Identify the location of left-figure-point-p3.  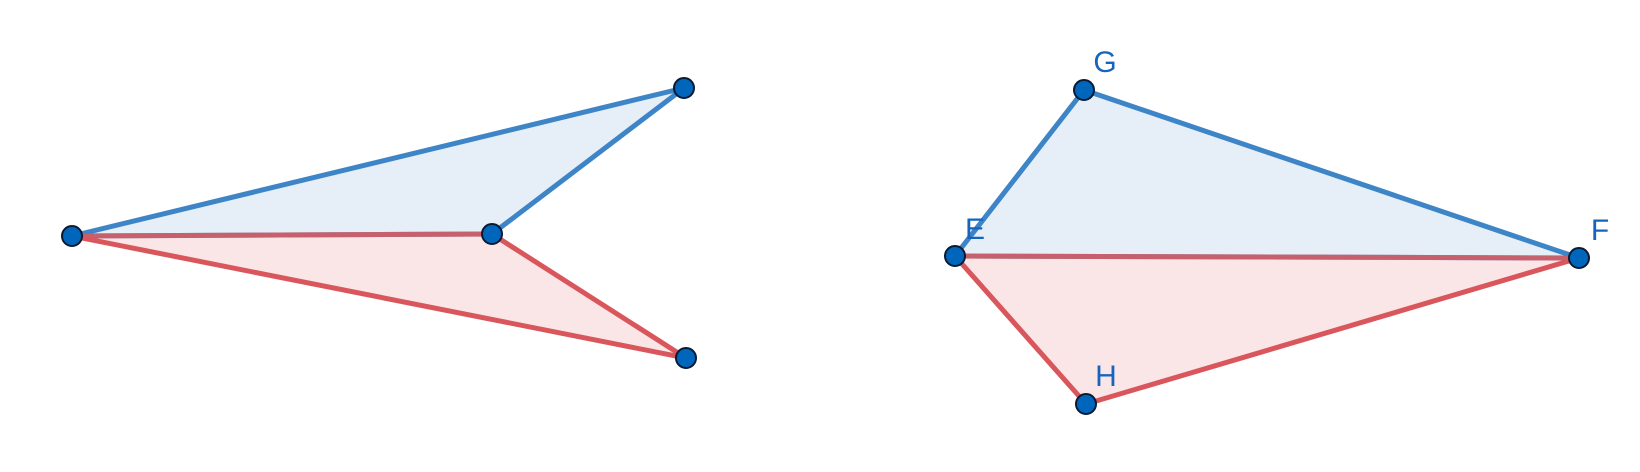
(684, 88).